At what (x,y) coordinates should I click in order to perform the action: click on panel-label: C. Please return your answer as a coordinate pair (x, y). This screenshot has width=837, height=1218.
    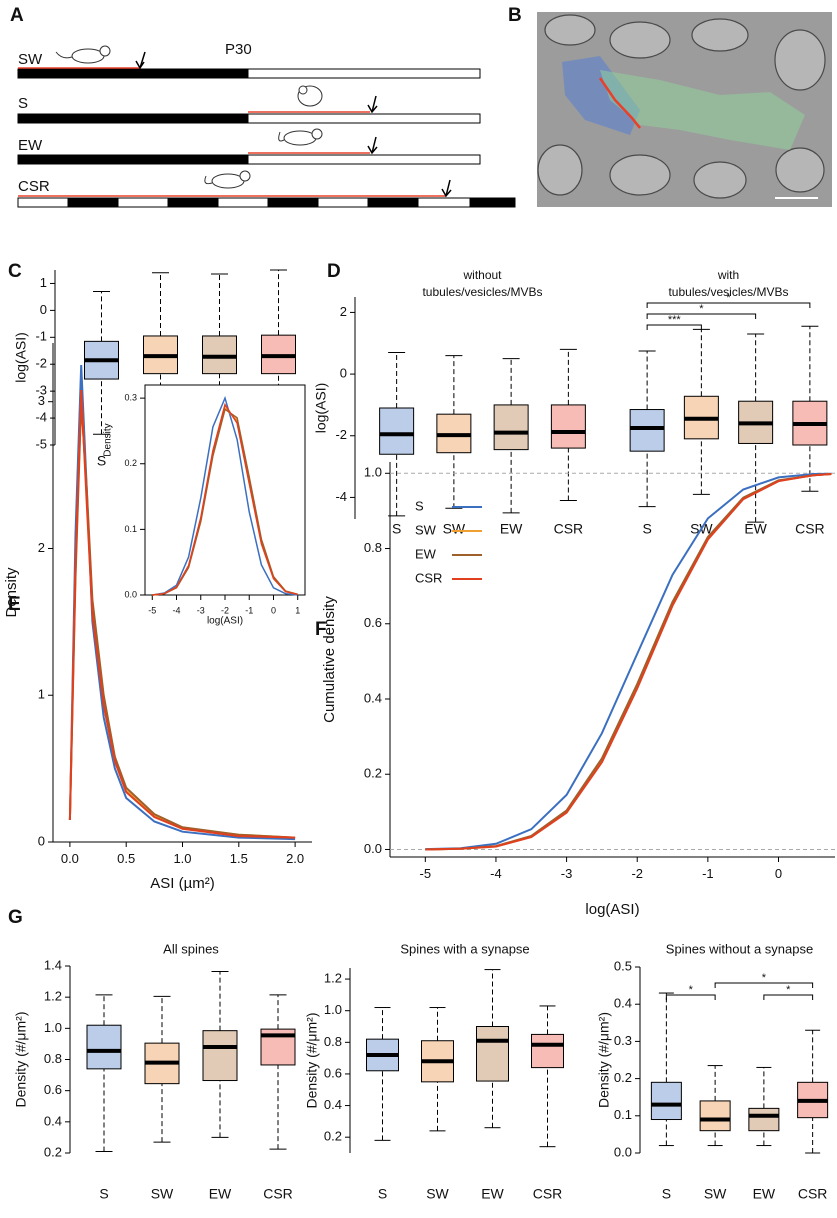
    Looking at the image, I should click on (15, 271).